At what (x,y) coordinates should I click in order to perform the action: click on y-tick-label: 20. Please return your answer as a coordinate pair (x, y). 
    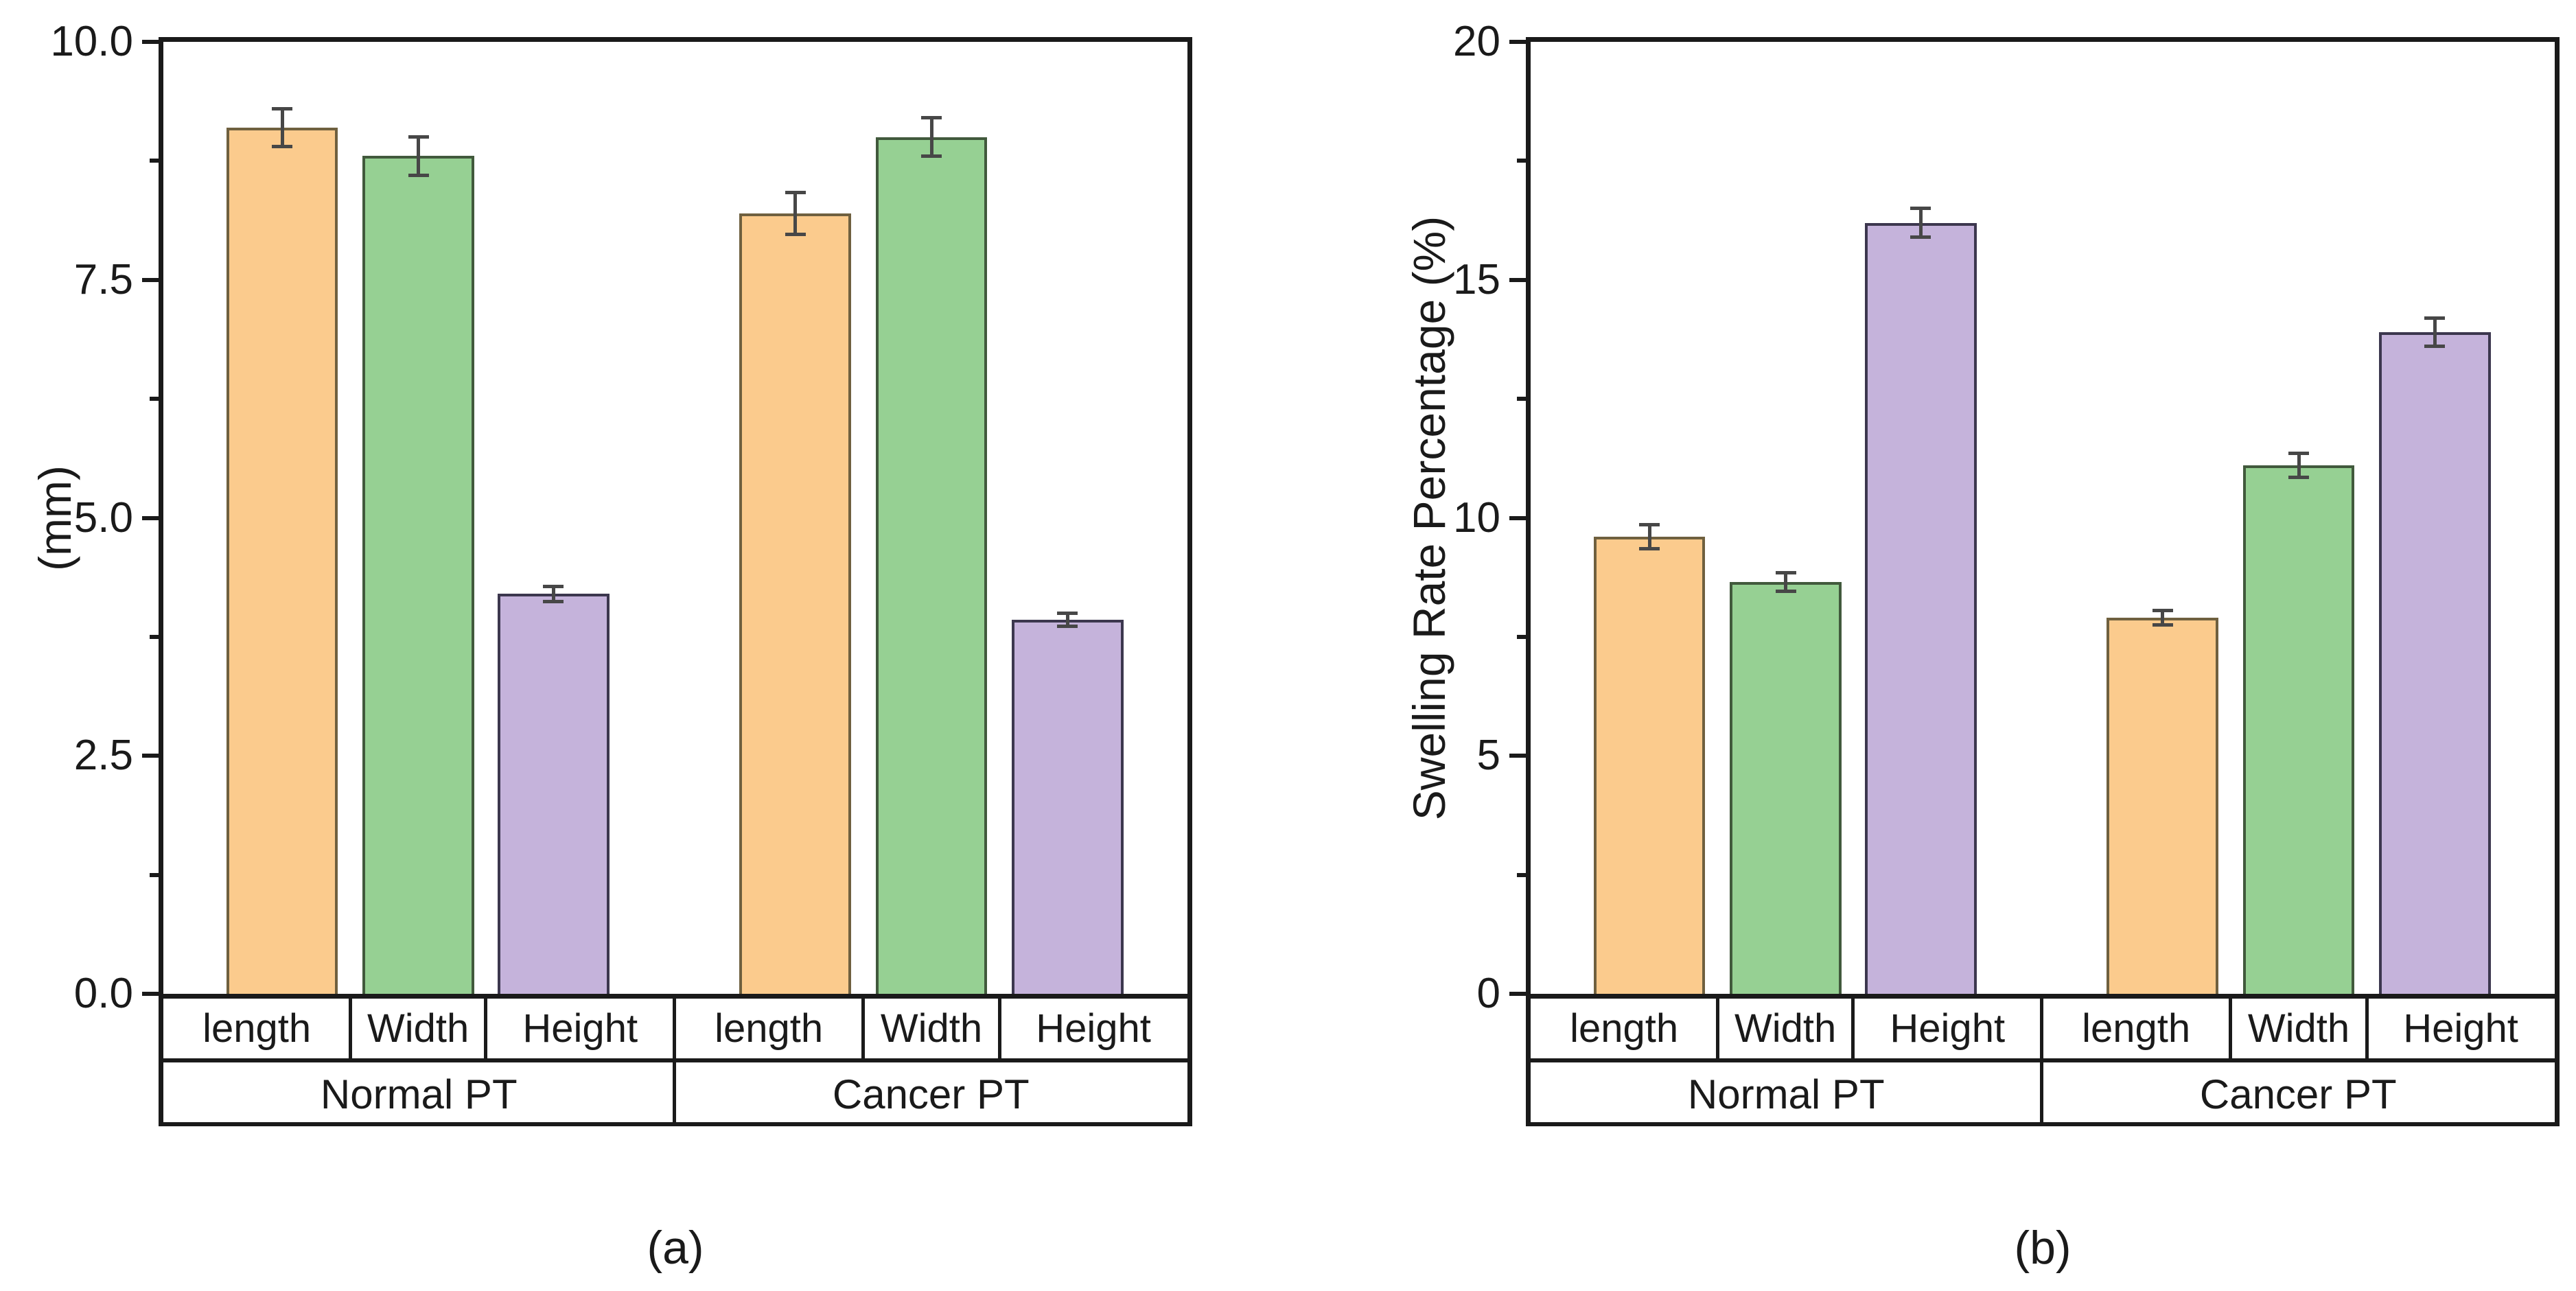
    Looking at the image, I should click on (1476, 41).